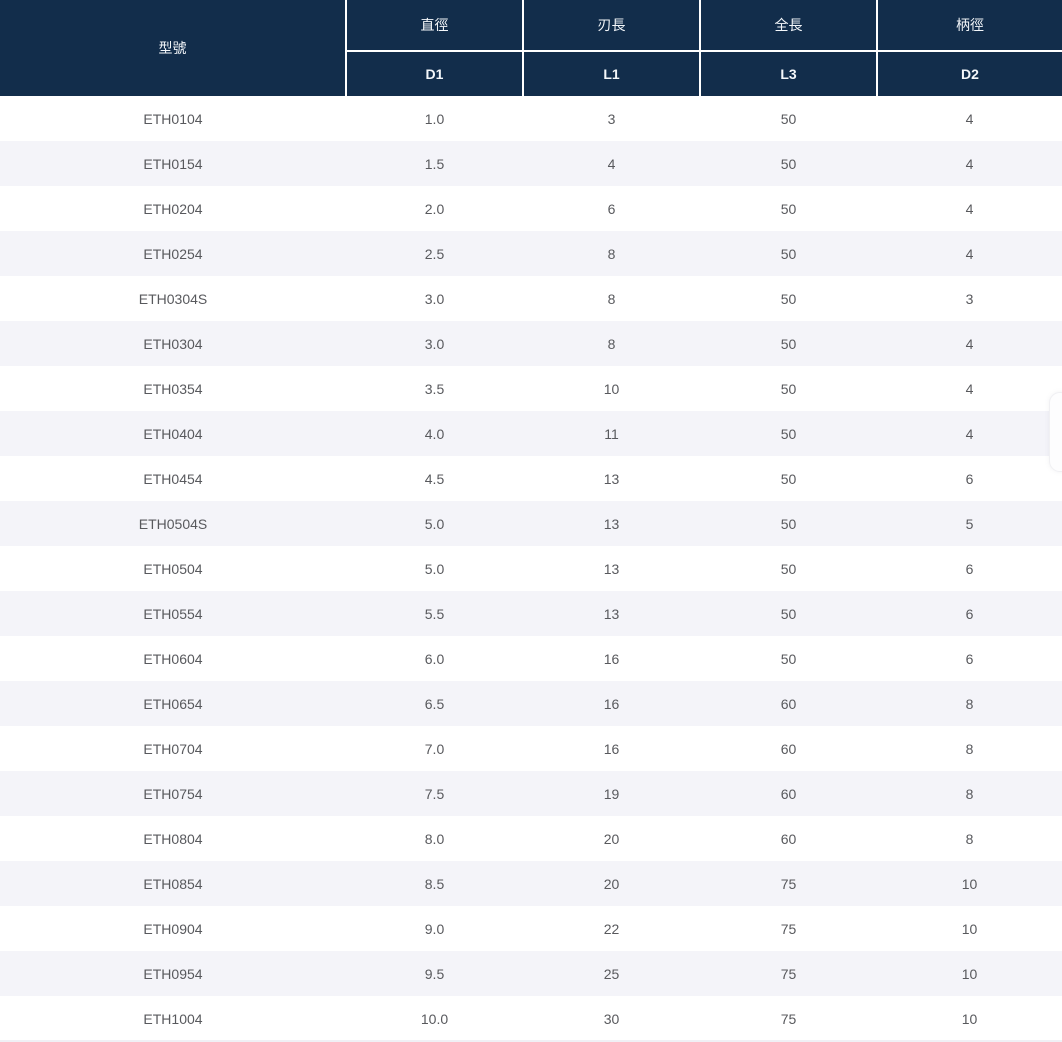 This screenshot has height=1042, width=1062. What do you see at coordinates (611, 568) in the screenshot?
I see `table-cell: 13` at bounding box center [611, 568].